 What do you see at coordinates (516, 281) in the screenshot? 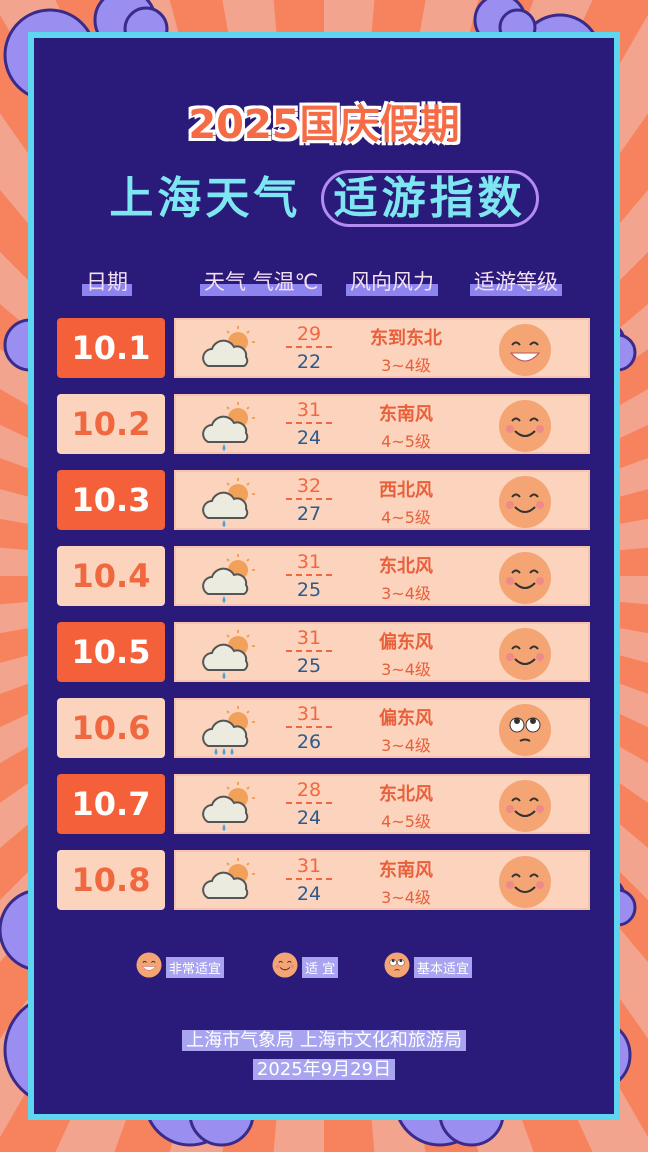
I see `header-level: 适游等级` at bounding box center [516, 281].